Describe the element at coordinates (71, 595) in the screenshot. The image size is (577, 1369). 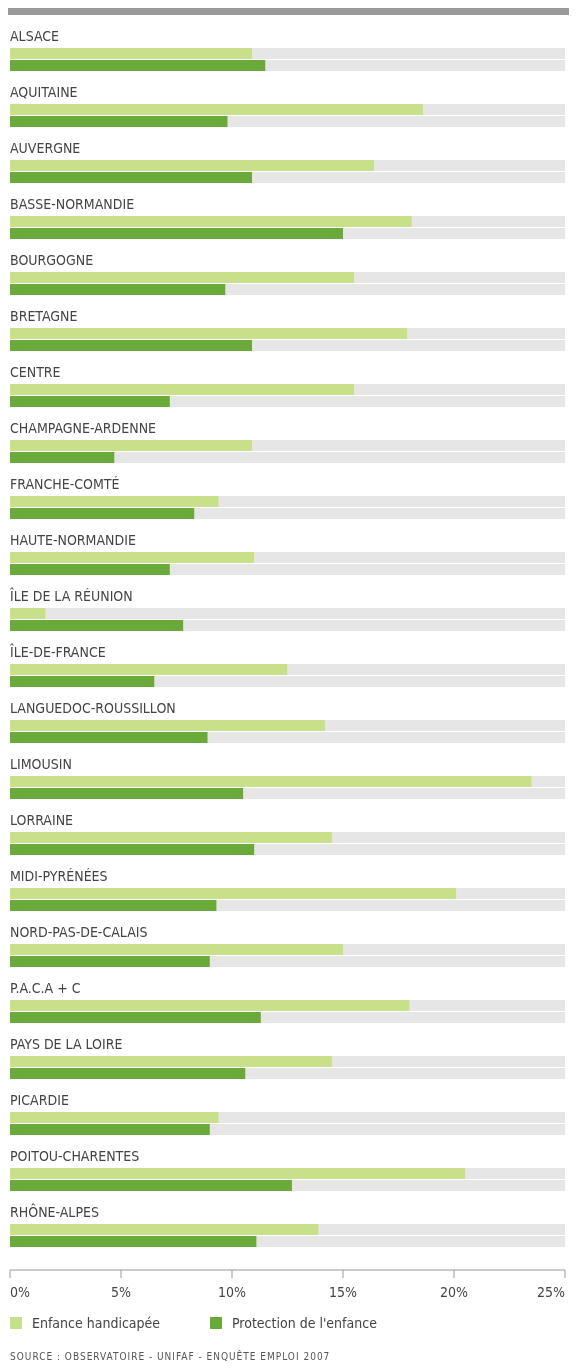
I see `y-tick-label: ÎLE DE LA RÉUNION` at that location.